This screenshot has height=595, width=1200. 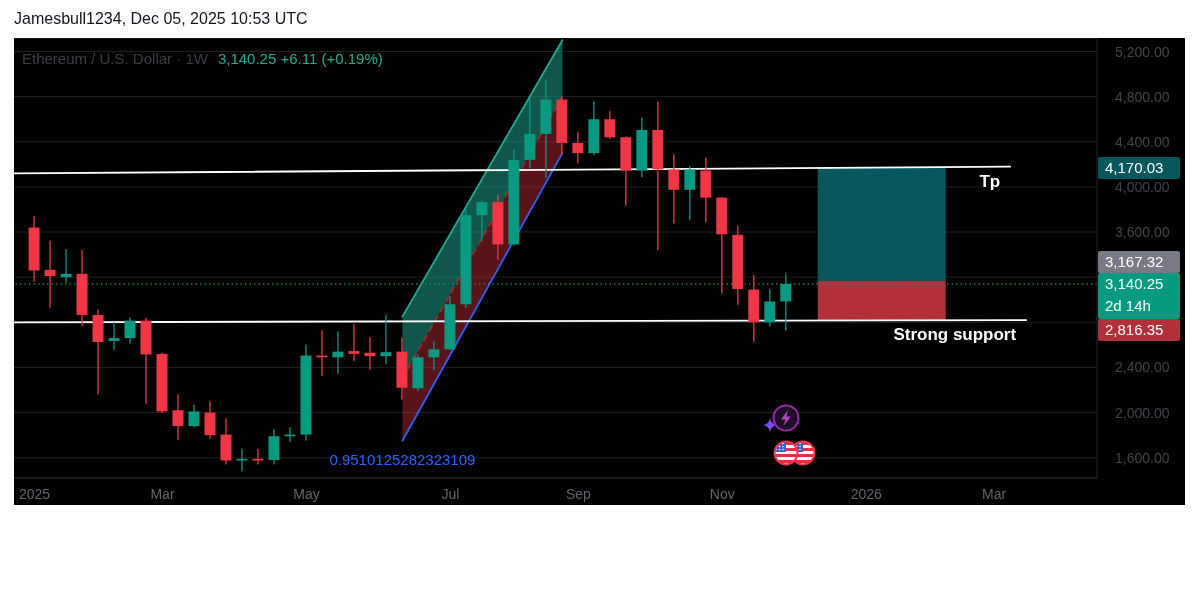 What do you see at coordinates (1139, 329) in the screenshot?
I see `text: 2,816.35` at bounding box center [1139, 329].